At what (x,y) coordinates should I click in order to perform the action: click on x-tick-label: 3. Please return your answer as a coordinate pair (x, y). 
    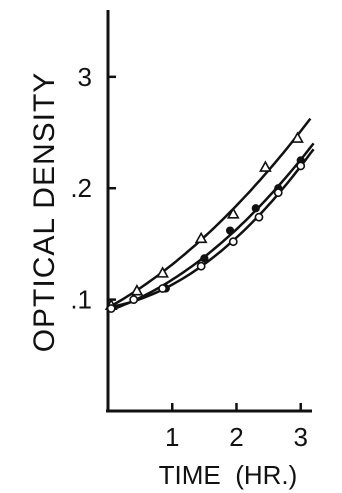
    Looking at the image, I should click on (300, 437).